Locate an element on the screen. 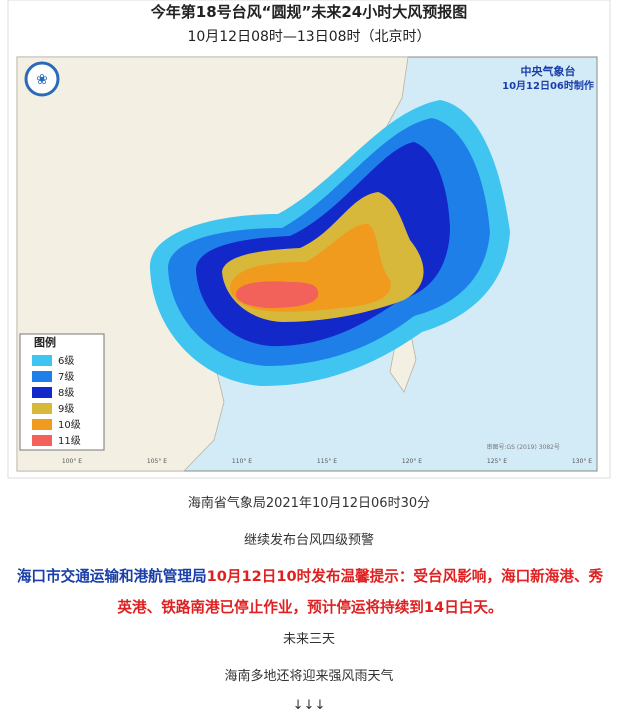  lon-label: 120° E is located at coordinates (412, 461).